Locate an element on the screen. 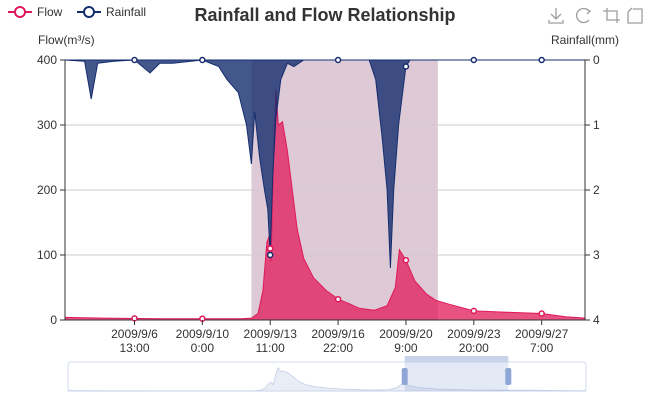 Image resolution: width=650 pixels, height=400 pixels. y-right-tick-label: 4 is located at coordinates (596, 320).